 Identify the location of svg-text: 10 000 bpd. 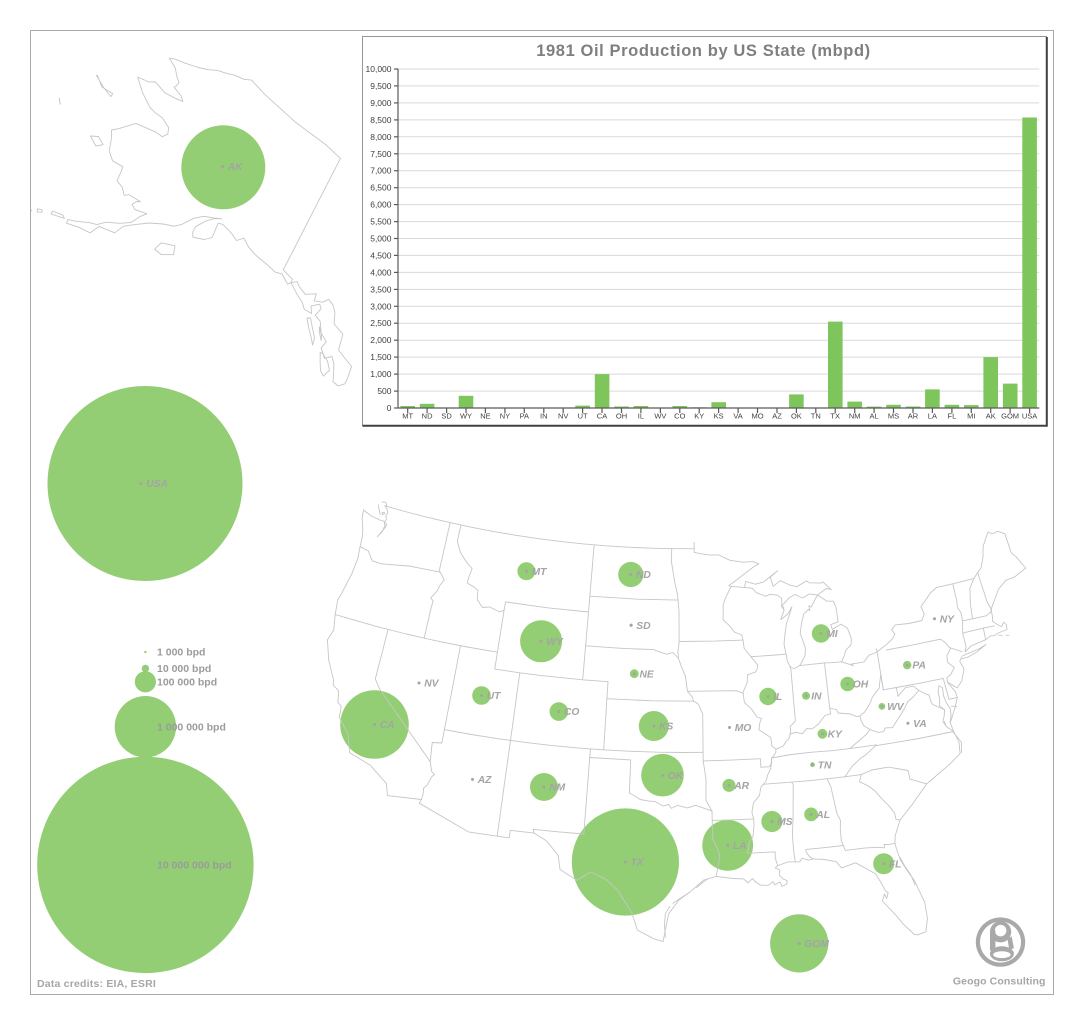
(184, 669).